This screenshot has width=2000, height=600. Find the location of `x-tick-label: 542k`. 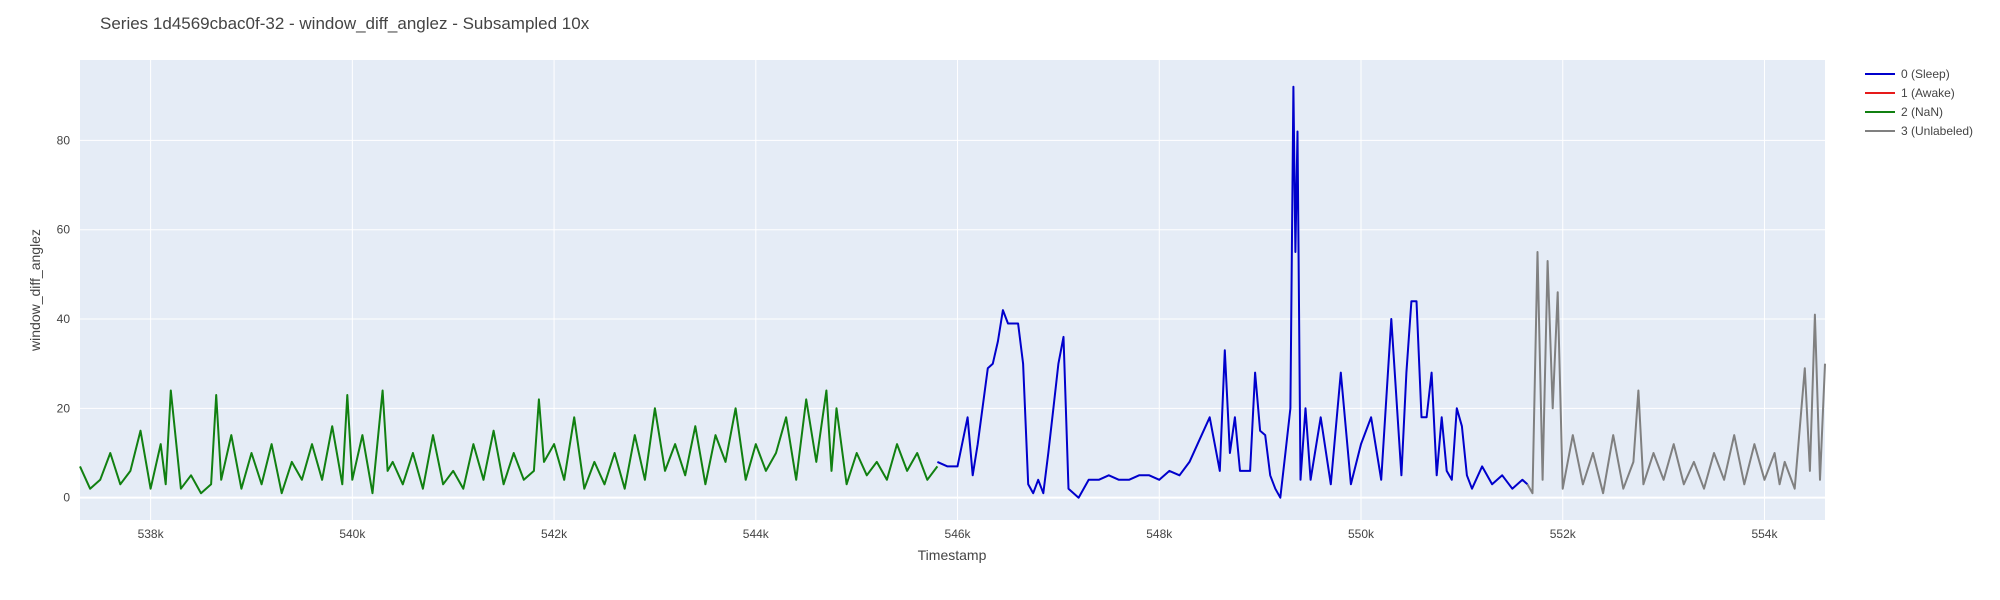

x-tick-label: 542k is located at coordinates (554, 534).